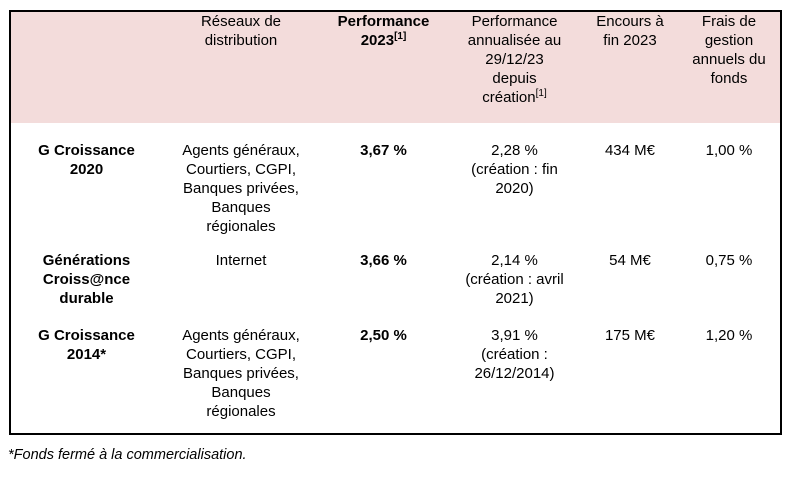 The image size is (790, 477). I want to click on footnote: *Fonds fermé à la commercialisation., so click(127, 455).